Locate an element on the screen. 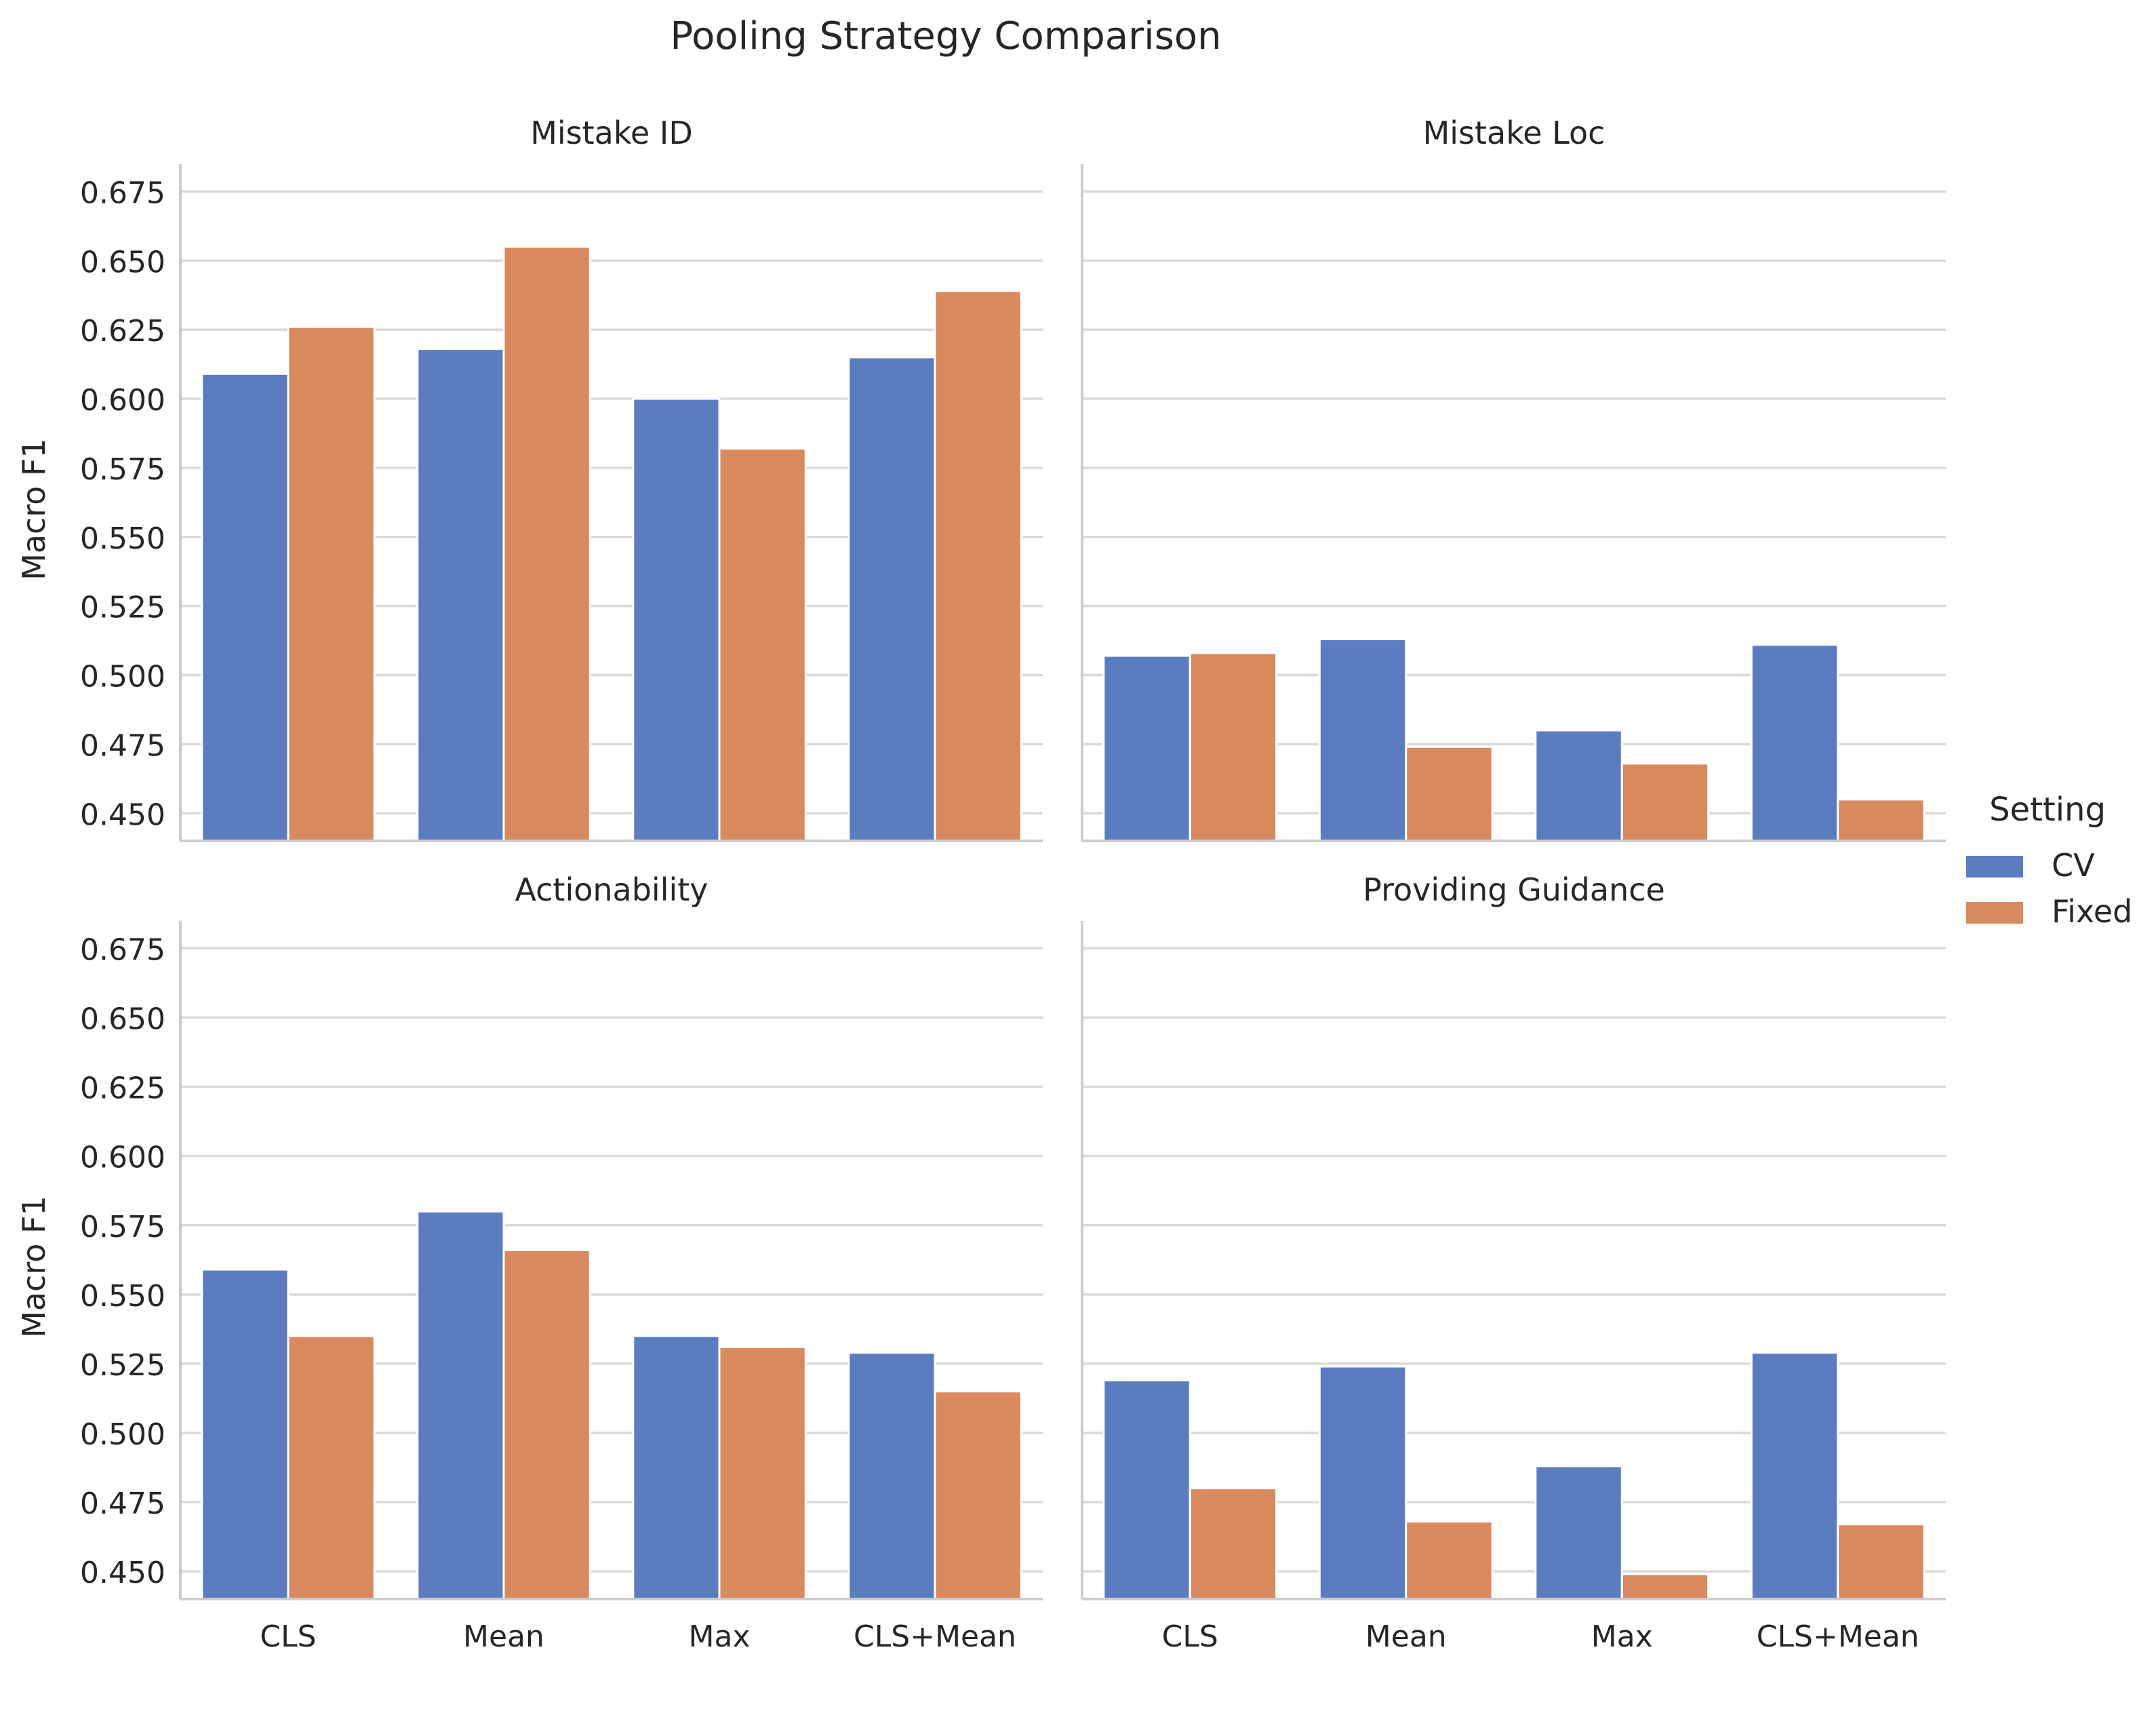 The image size is (2156, 1713). legend-title: Setting is located at coordinates (2047, 810).